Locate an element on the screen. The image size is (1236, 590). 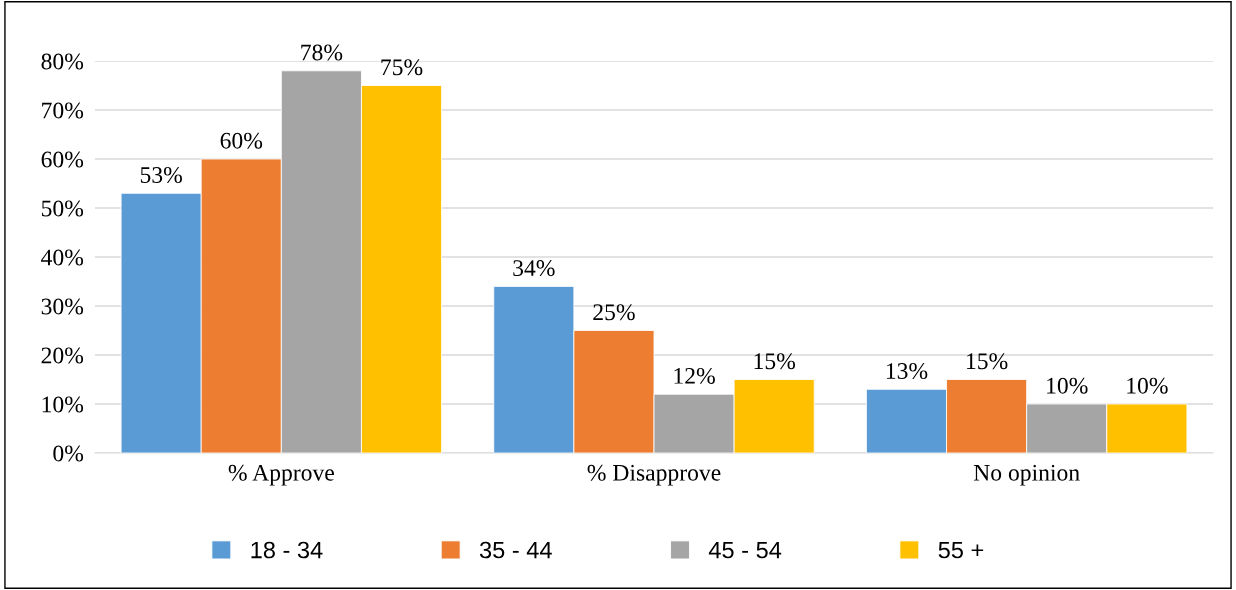
y-tick-label: 60% is located at coordinates (62, 159).